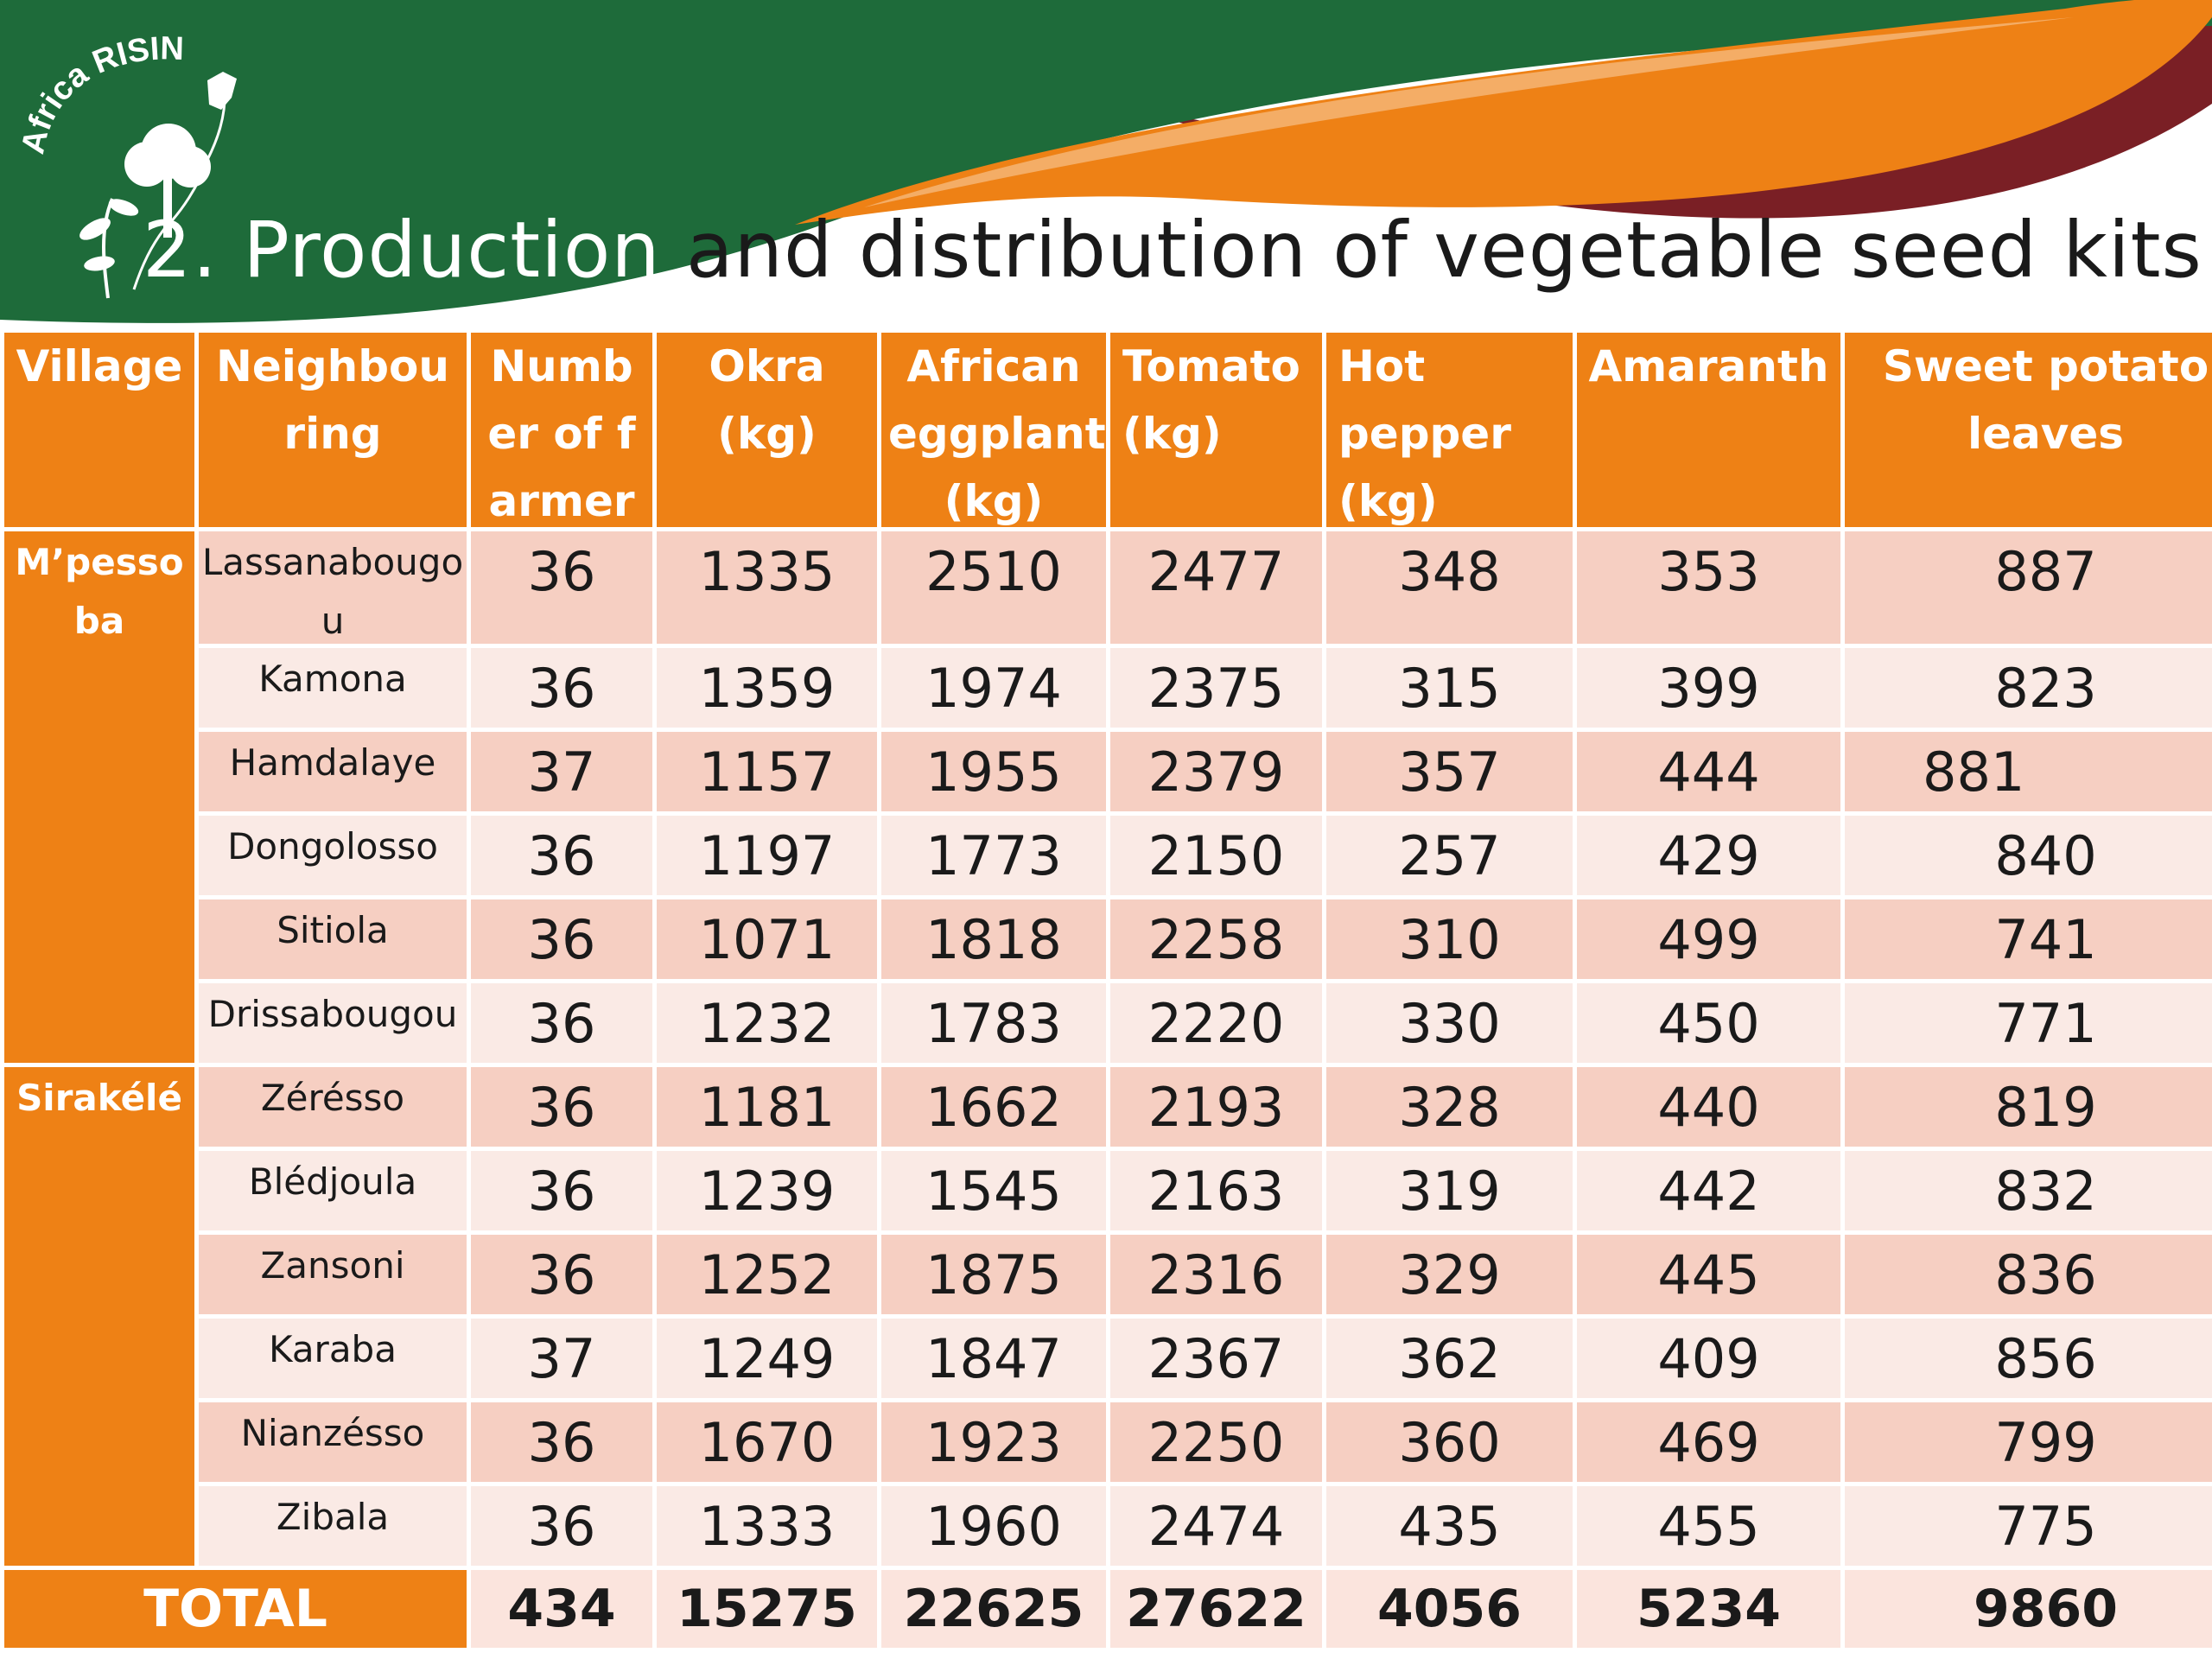 The image size is (2212, 1659). I want to click on africa-rising-logo, so click(158, 185).